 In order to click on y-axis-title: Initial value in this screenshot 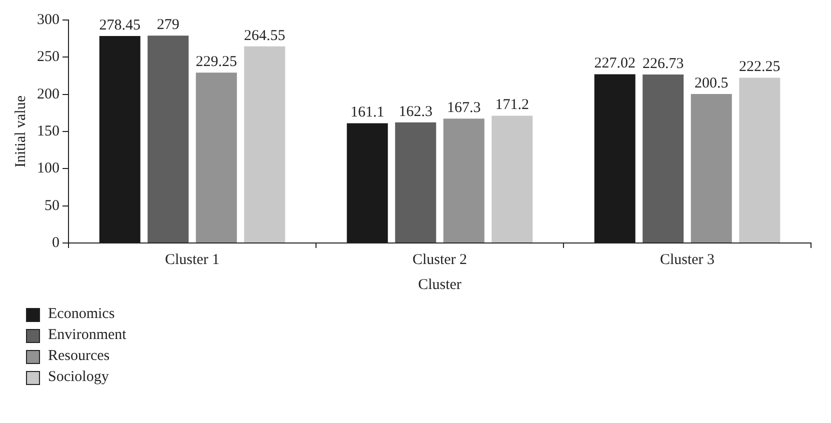, I will do `click(20, 131)`.